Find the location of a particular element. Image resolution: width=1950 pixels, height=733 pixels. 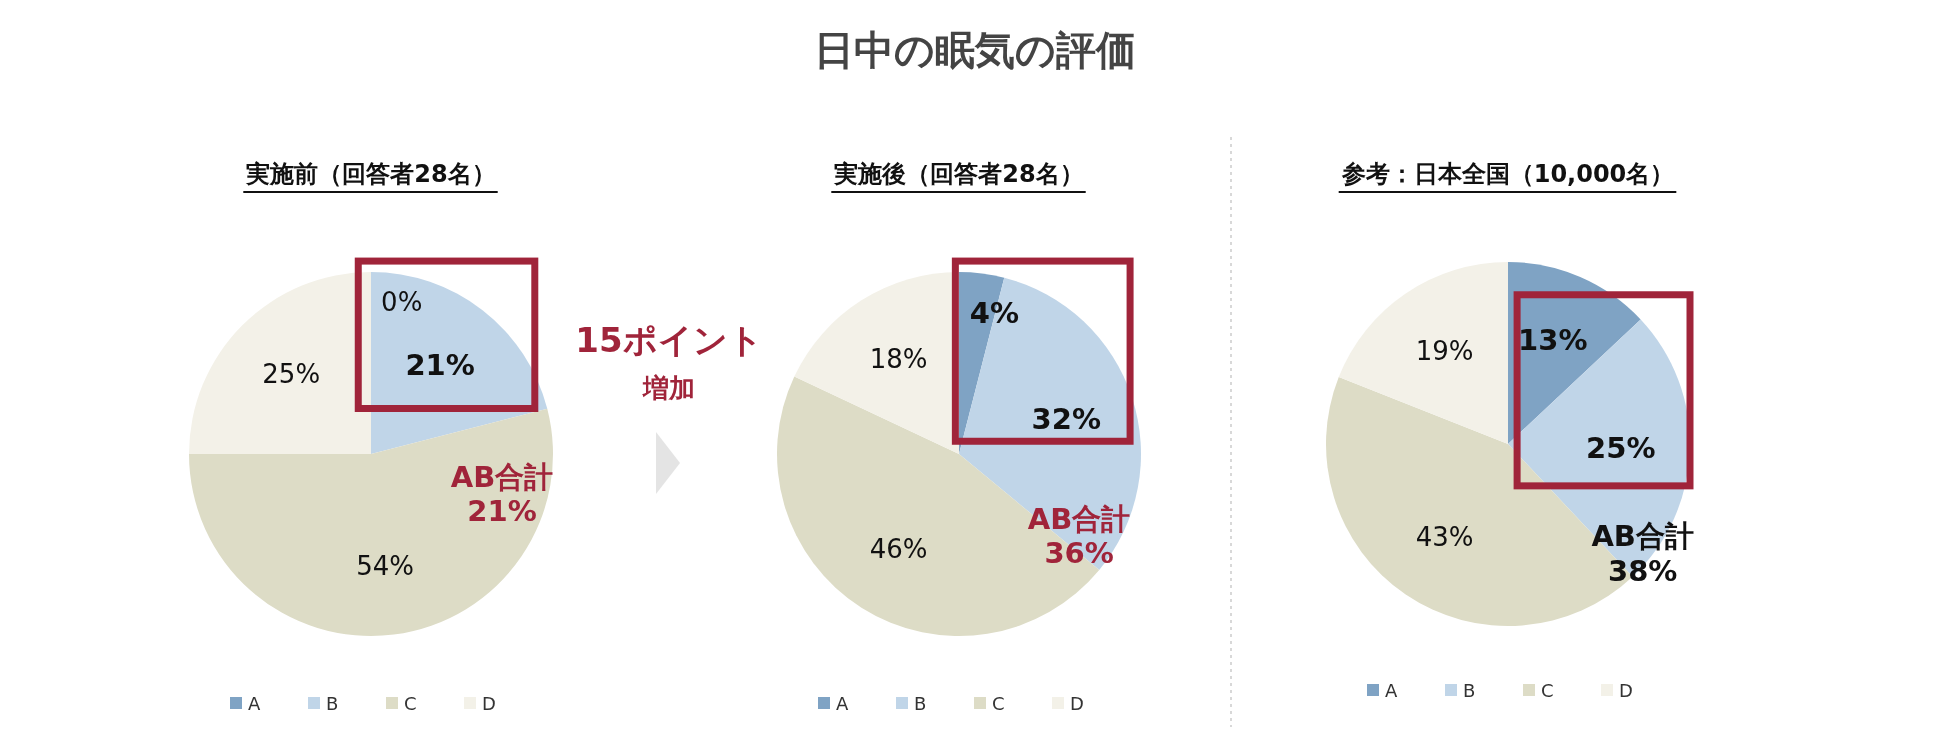

text: 増加 is located at coordinates (668, 388).